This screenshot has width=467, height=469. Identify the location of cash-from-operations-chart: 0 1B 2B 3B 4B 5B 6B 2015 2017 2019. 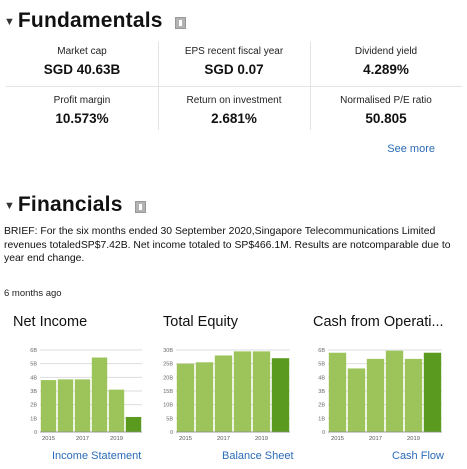
(379, 395).